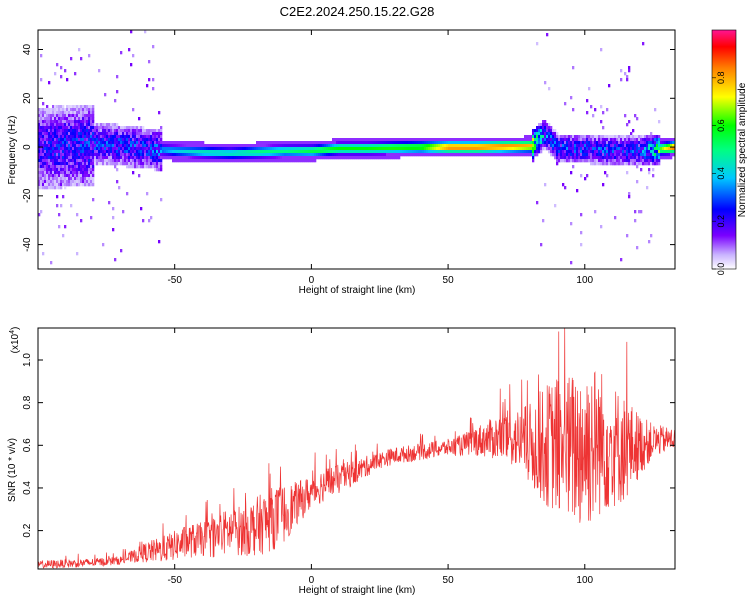 The width and height of the screenshot is (750, 600). What do you see at coordinates (357, 590) in the screenshot?
I see `snr-x-label: Height of straight line (km)` at bounding box center [357, 590].